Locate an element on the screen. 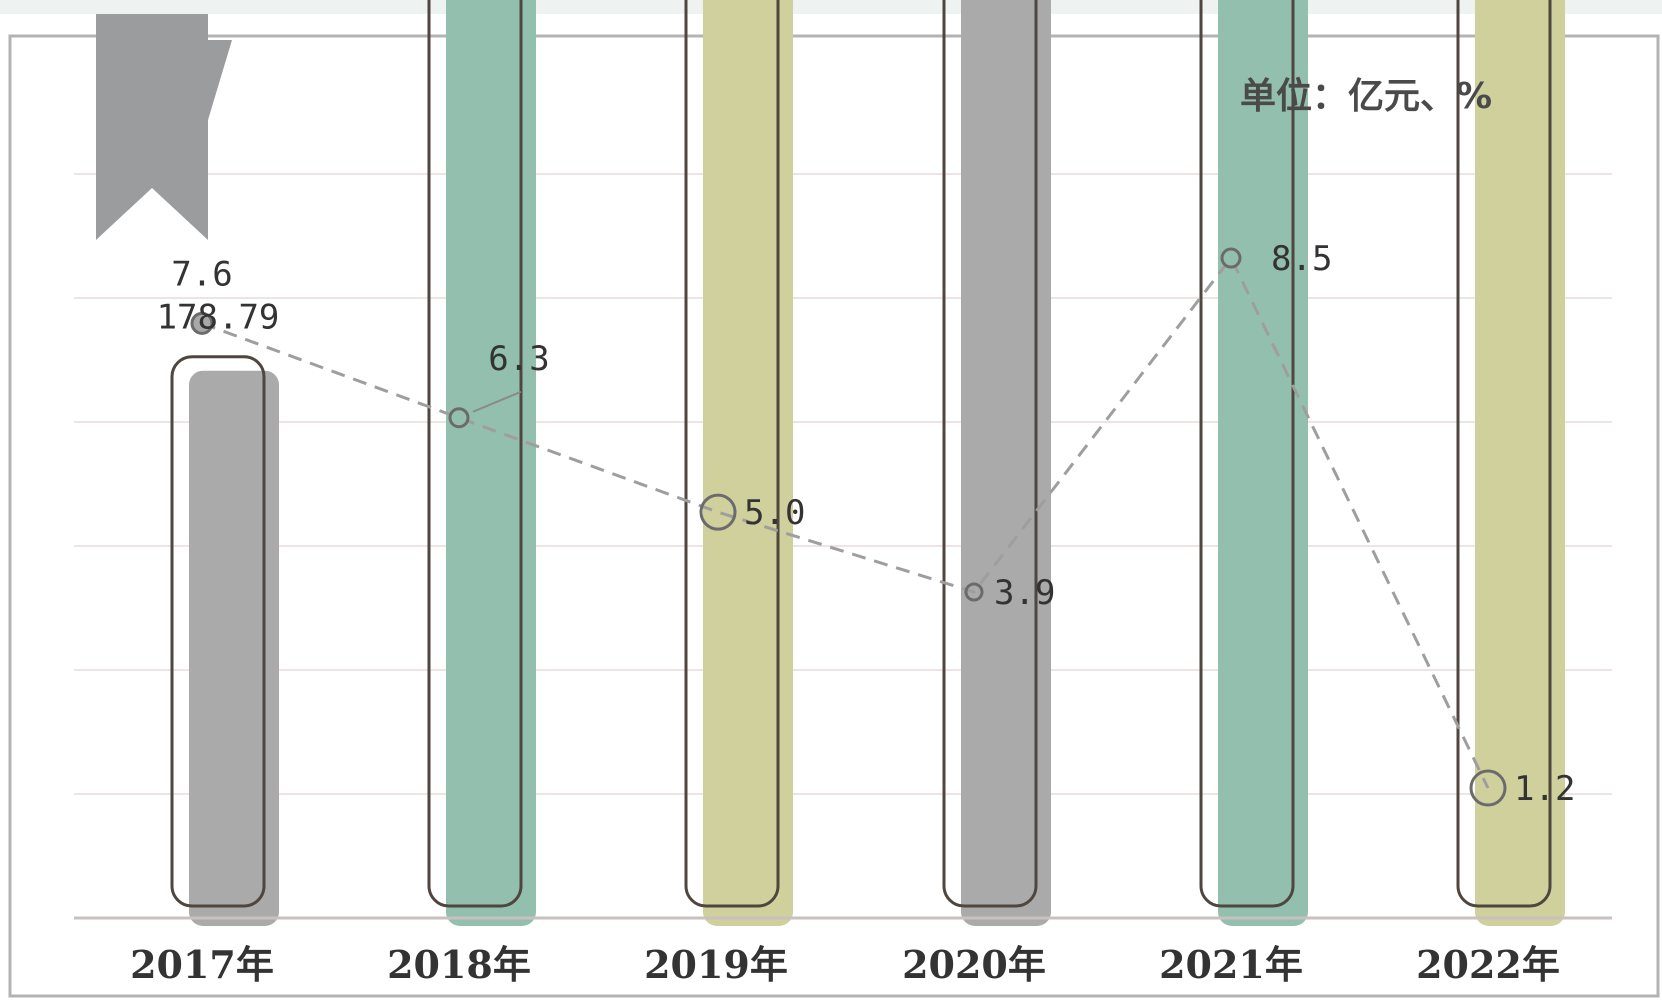  bookmark-ribbon is located at coordinates (164, 127).